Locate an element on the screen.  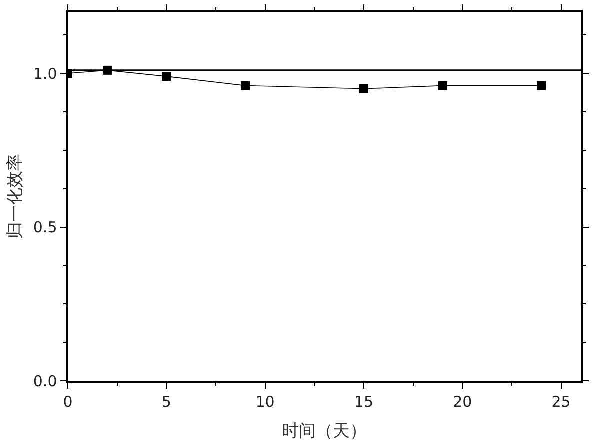
x-tick-label: 0 is located at coordinates (68, 401).